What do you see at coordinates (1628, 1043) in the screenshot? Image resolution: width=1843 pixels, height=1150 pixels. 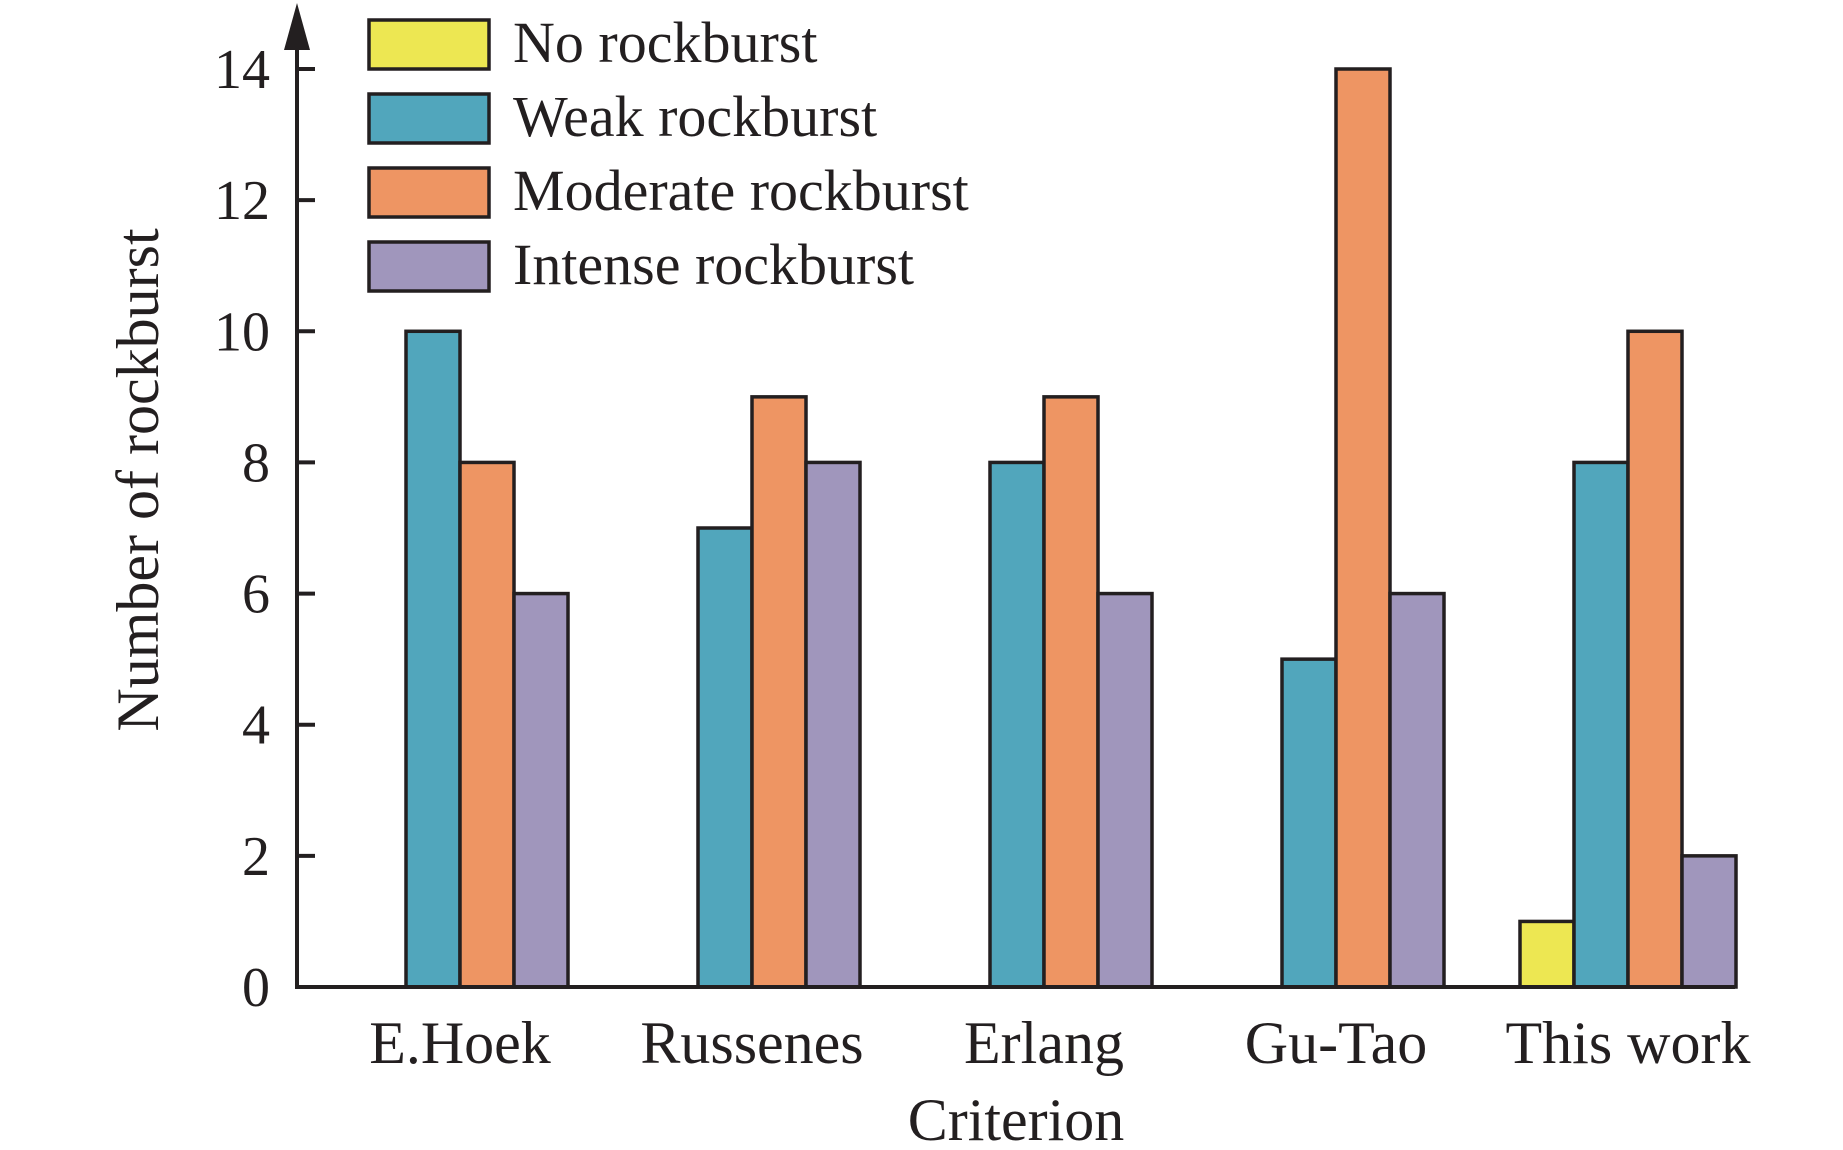 I see `x-tick-label-this-work: This work` at bounding box center [1628, 1043].